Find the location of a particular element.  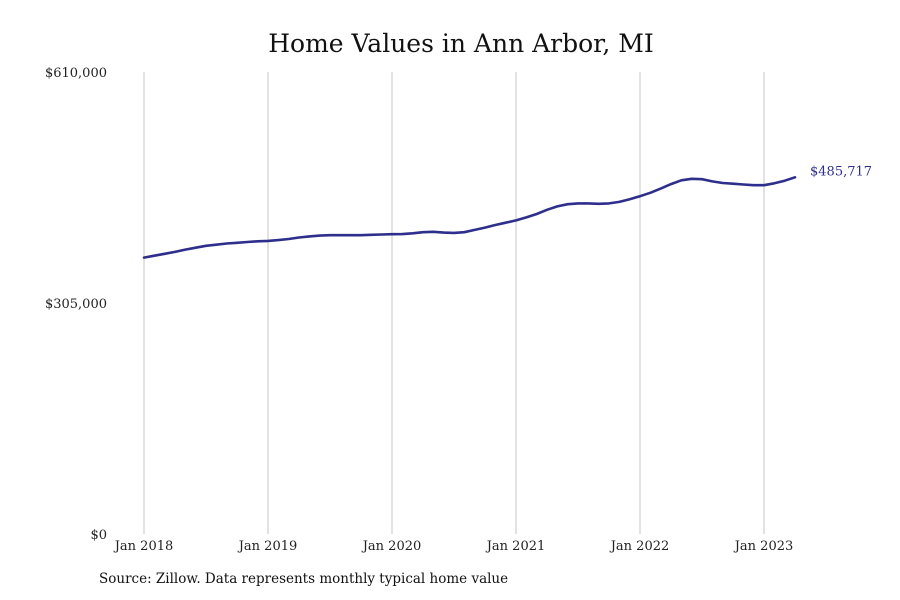

y-tick-label: $610,000 is located at coordinates (76, 73).